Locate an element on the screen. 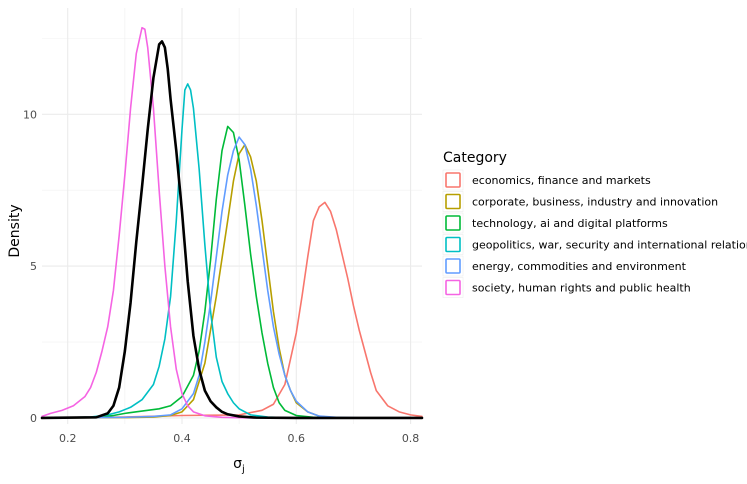  x-tick-label: 0.6 is located at coordinates (297, 438).